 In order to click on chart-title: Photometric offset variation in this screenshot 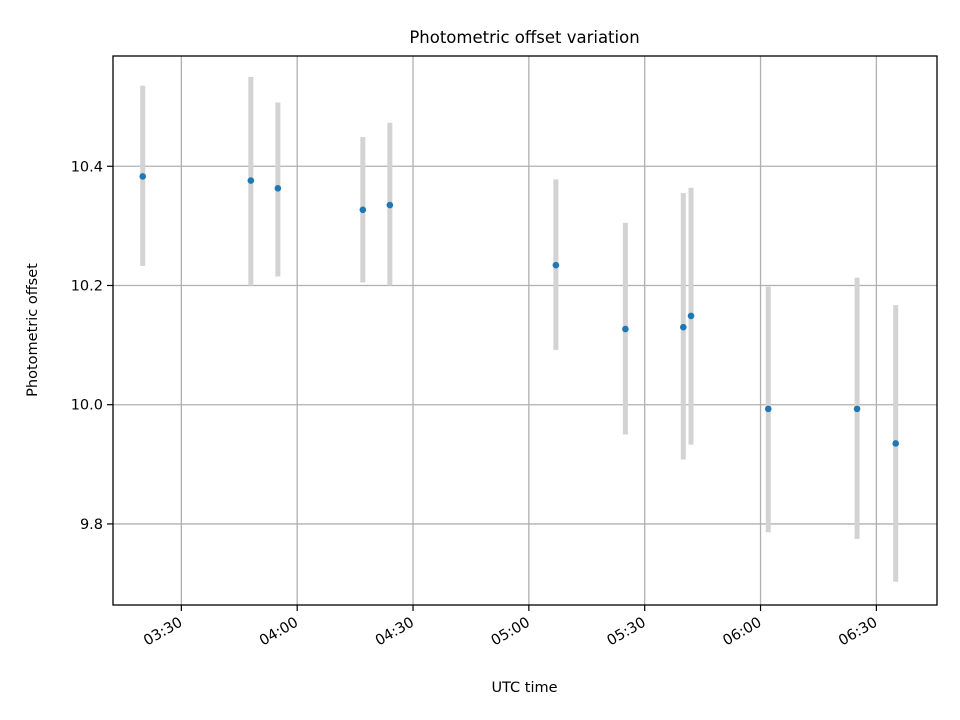, I will do `click(524, 37)`.